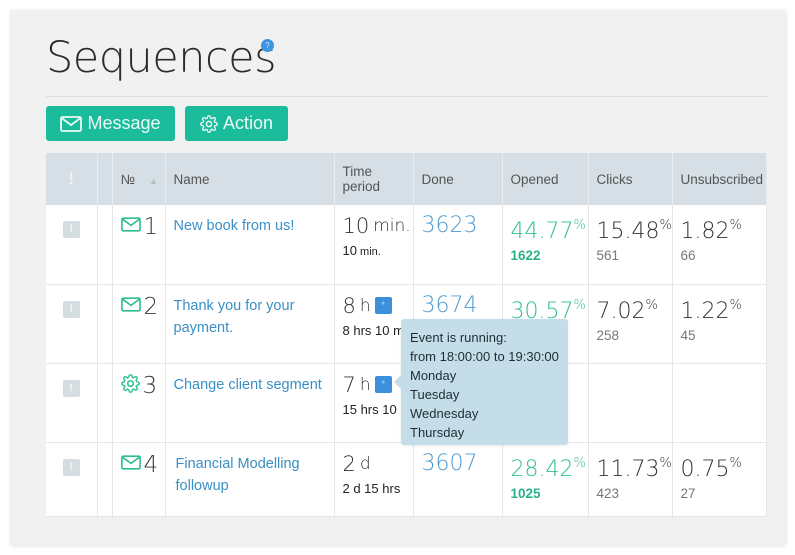 This screenshot has height=555, width=795. Describe the element at coordinates (392, 226) in the screenshot. I see `time-unit: min.` at that location.